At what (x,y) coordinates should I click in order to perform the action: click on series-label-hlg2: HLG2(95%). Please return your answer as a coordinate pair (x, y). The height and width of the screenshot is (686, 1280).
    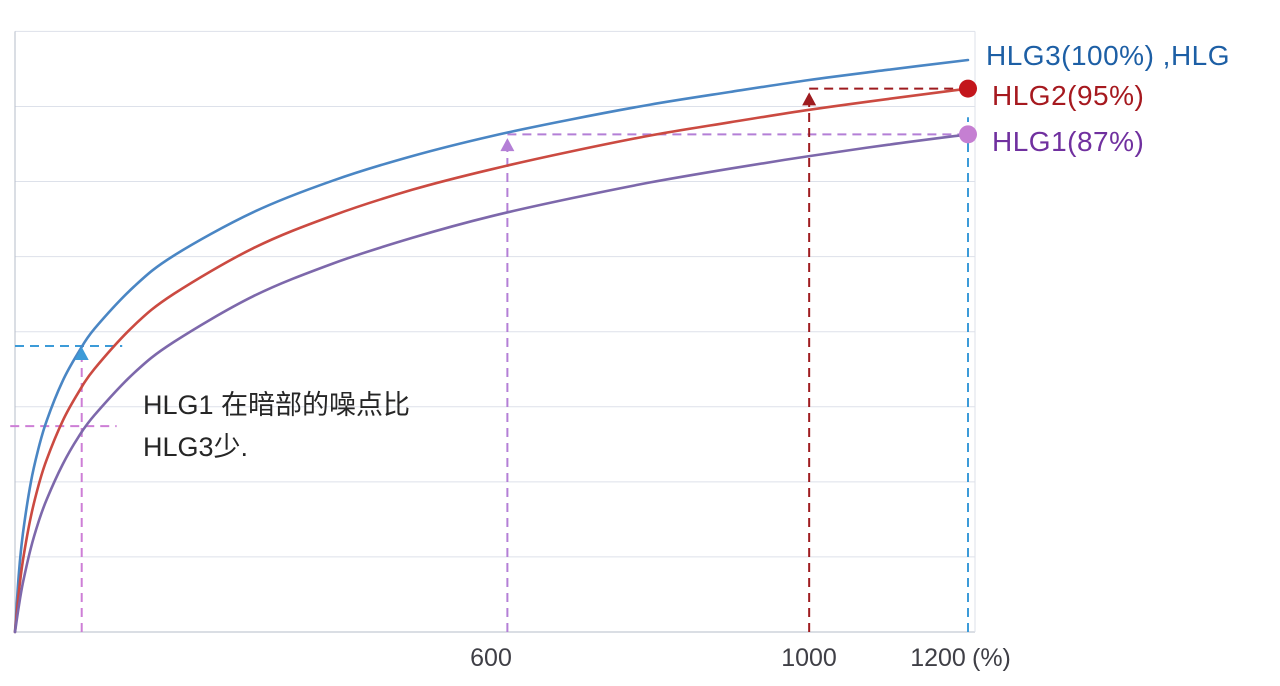
    Looking at the image, I should click on (1068, 95).